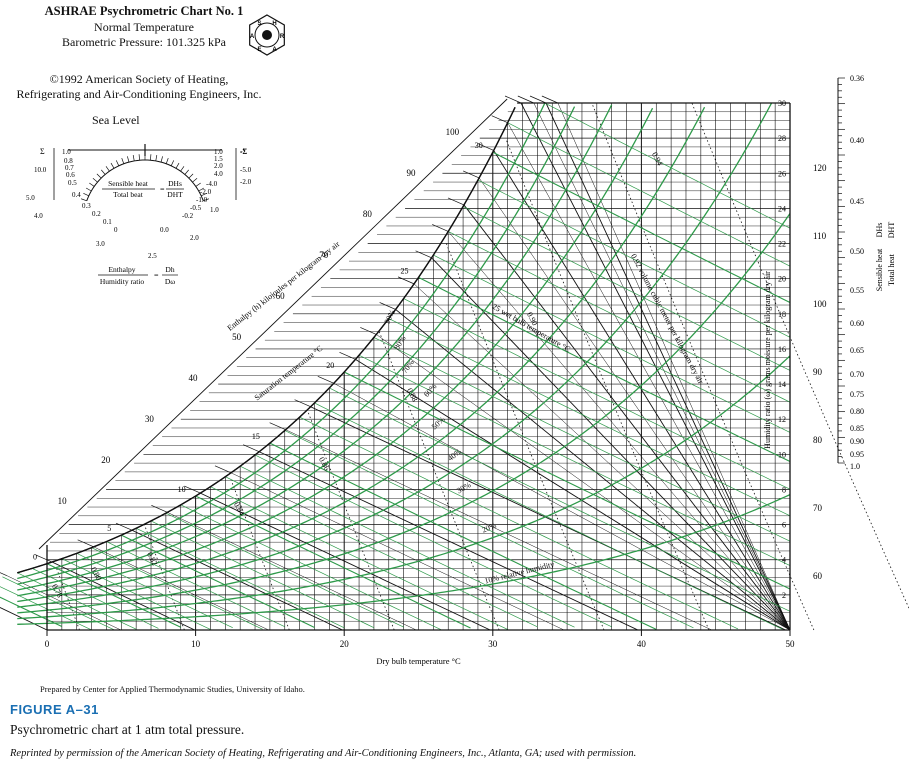  Describe the element at coordinates (368, 214) in the screenshot. I see `enthalpy-left-label: 80` at that location.